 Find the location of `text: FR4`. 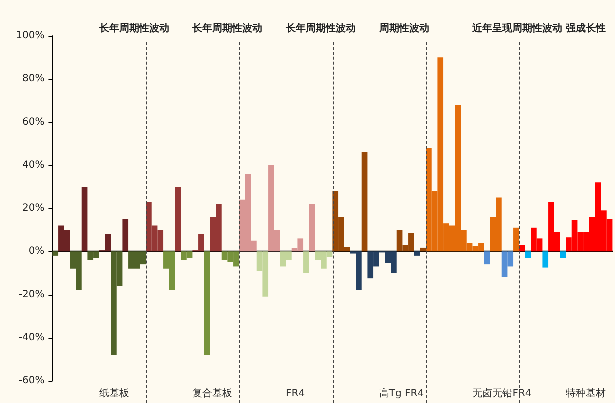

text: FR4 is located at coordinates (296, 394).